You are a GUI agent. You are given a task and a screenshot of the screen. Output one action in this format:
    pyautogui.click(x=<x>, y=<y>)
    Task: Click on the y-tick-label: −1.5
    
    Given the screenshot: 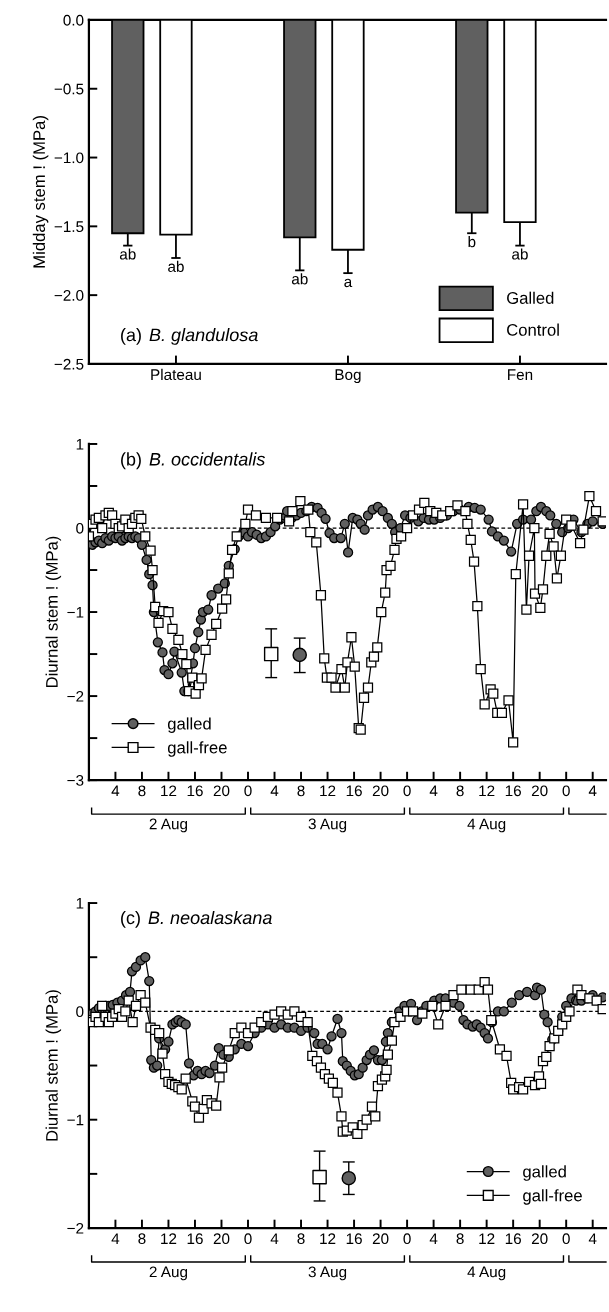 What is the action you would take?
    pyautogui.click(x=69, y=227)
    